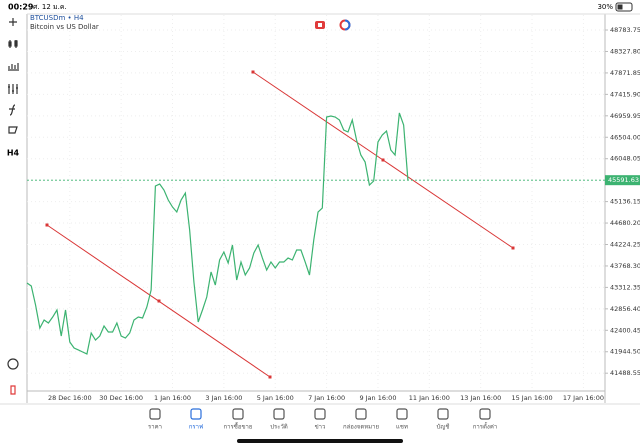 The height and width of the screenshot is (447, 640). Describe the element at coordinates (13, 89) in the screenshot. I see `settings-tool` at that location.